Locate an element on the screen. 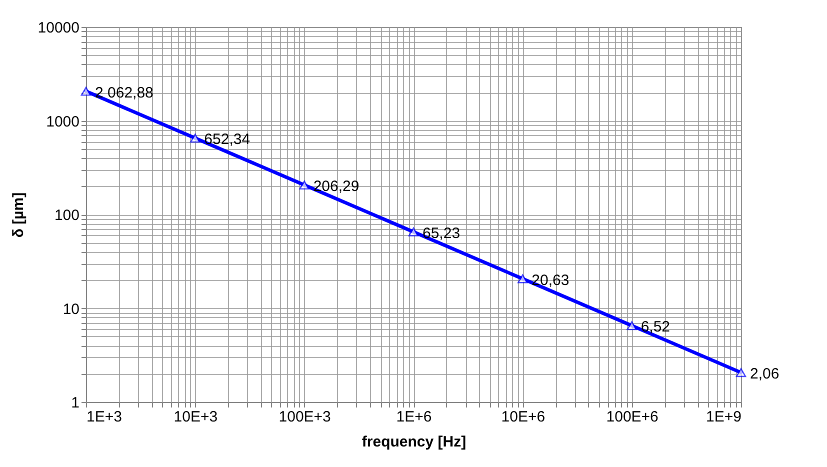 The height and width of the screenshot is (467, 827). x-tick-label: 1E+6 is located at coordinates (414, 417).